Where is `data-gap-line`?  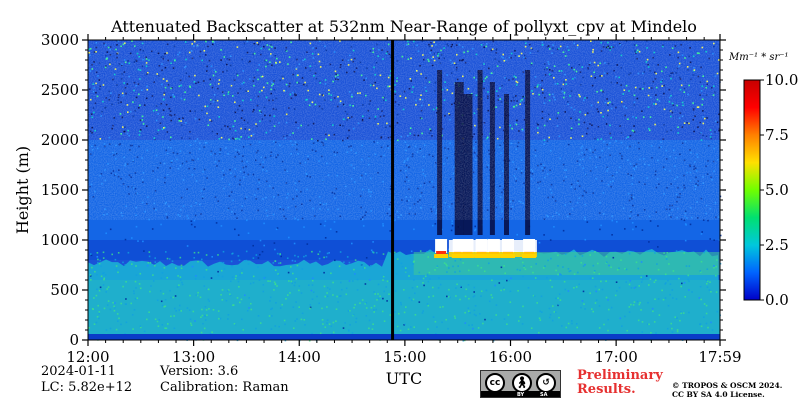
data-gap-line is located at coordinates (393, 190).